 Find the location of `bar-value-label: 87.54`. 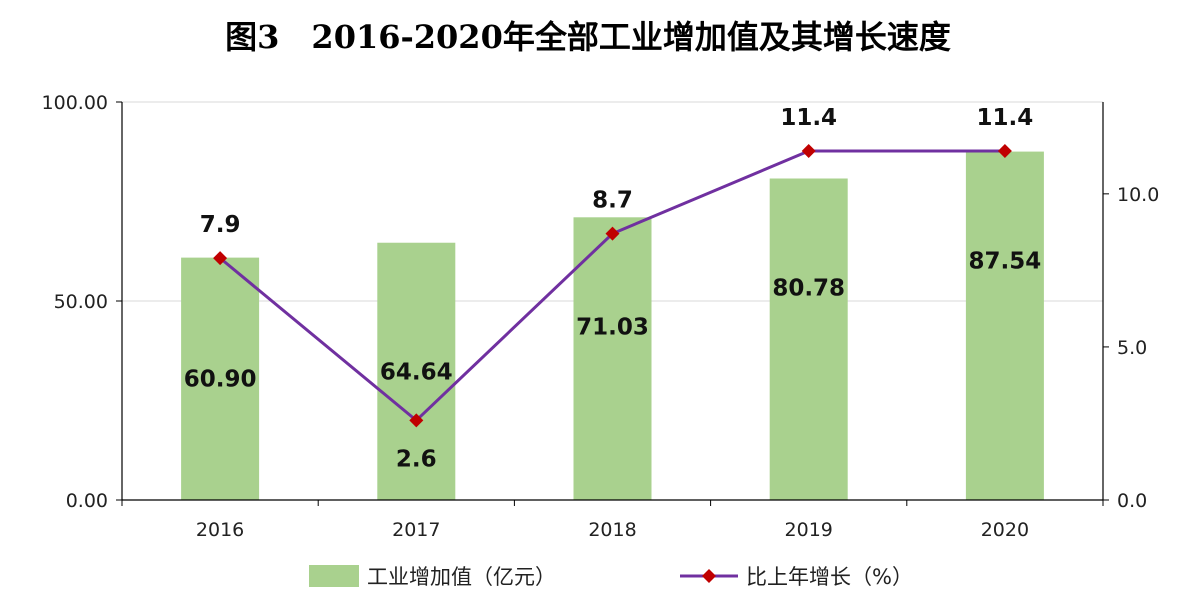

bar-value-label: 87.54 is located at coordinates (1005, 262).